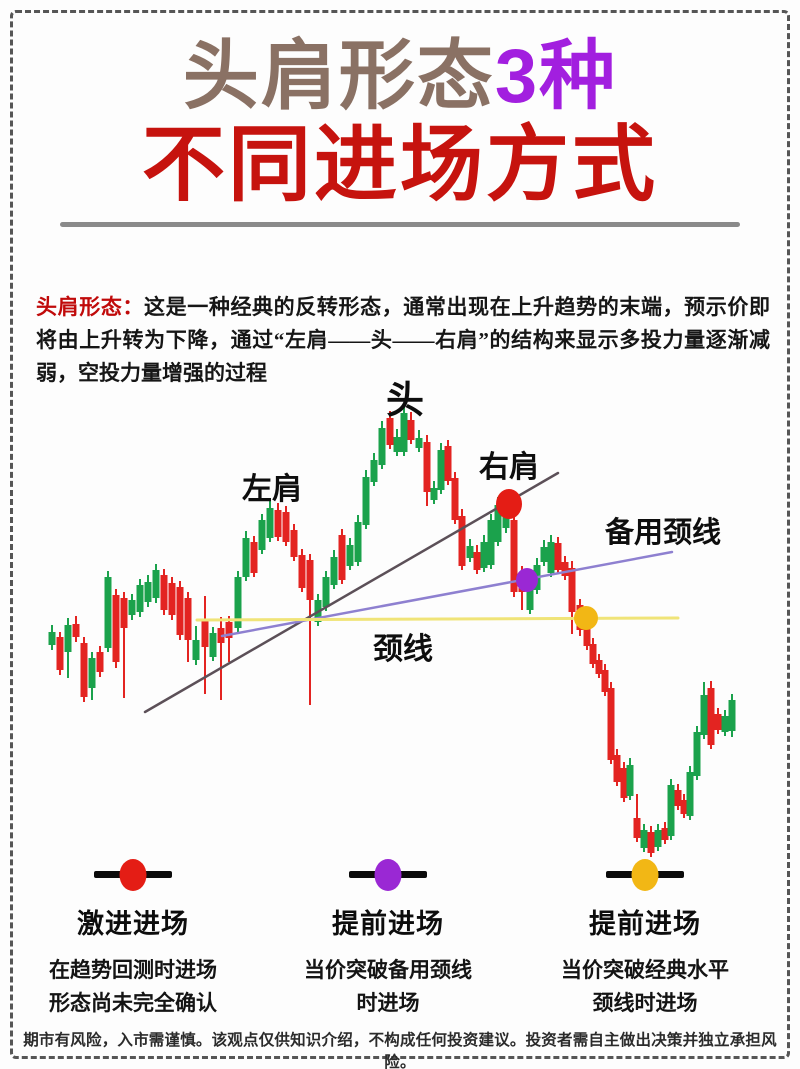 This screenshot has width=800, height=1069. I want to click on uptrend-line, so click(351, 592).